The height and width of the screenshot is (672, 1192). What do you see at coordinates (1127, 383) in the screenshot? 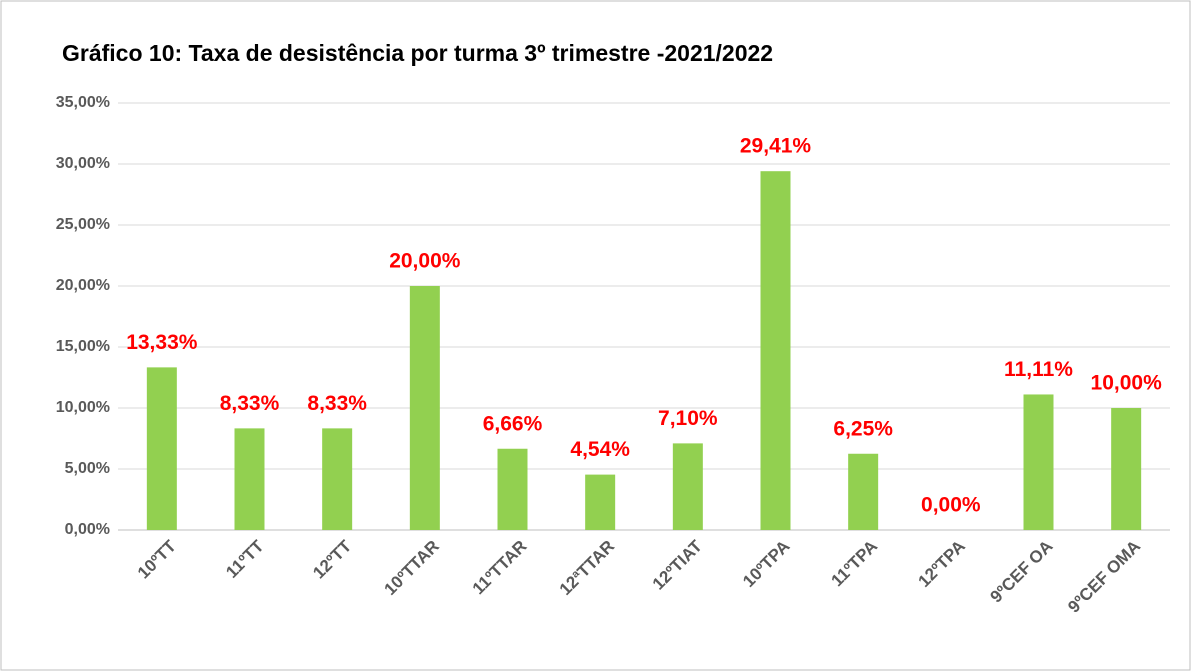
I see `data-label: 10,00%` at bounding box center [1127, 383].